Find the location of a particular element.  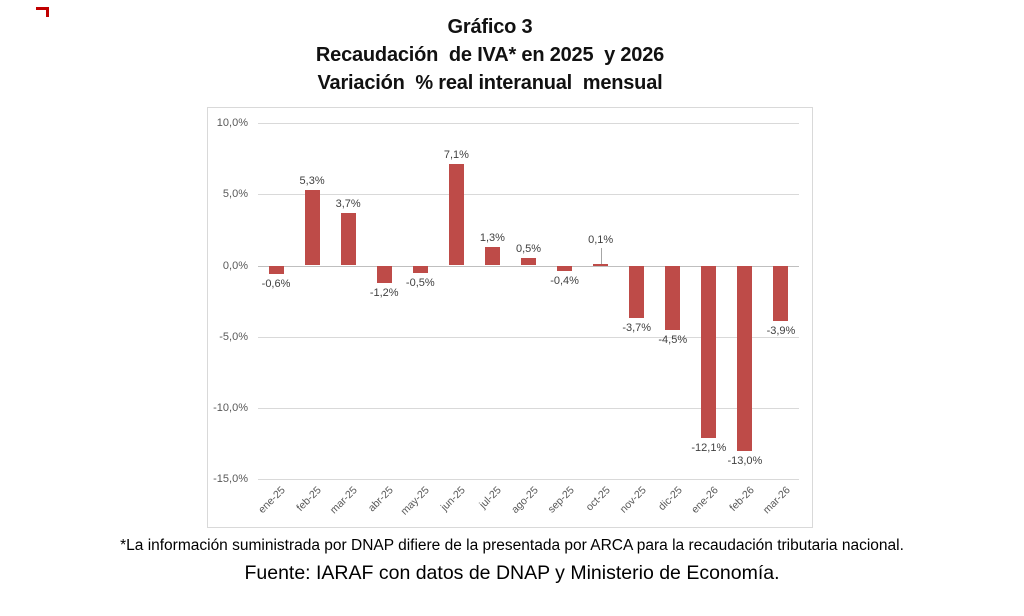

x-axis-zero-line is located at coordinates (528, 266).